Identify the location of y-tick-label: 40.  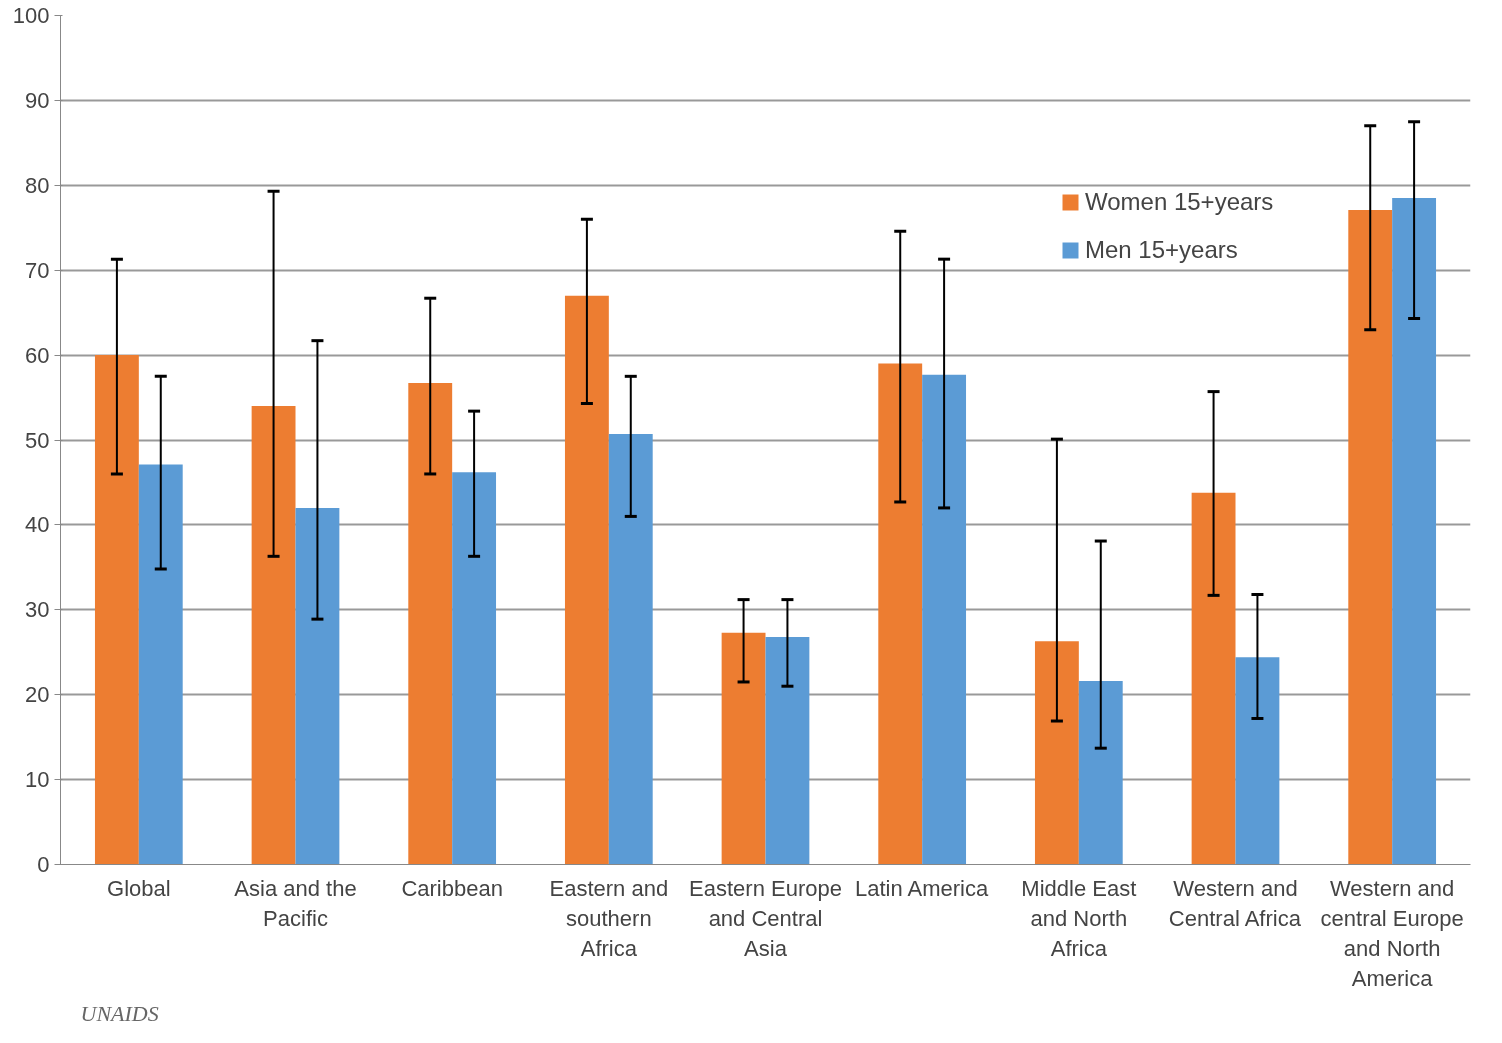
(37, 525).